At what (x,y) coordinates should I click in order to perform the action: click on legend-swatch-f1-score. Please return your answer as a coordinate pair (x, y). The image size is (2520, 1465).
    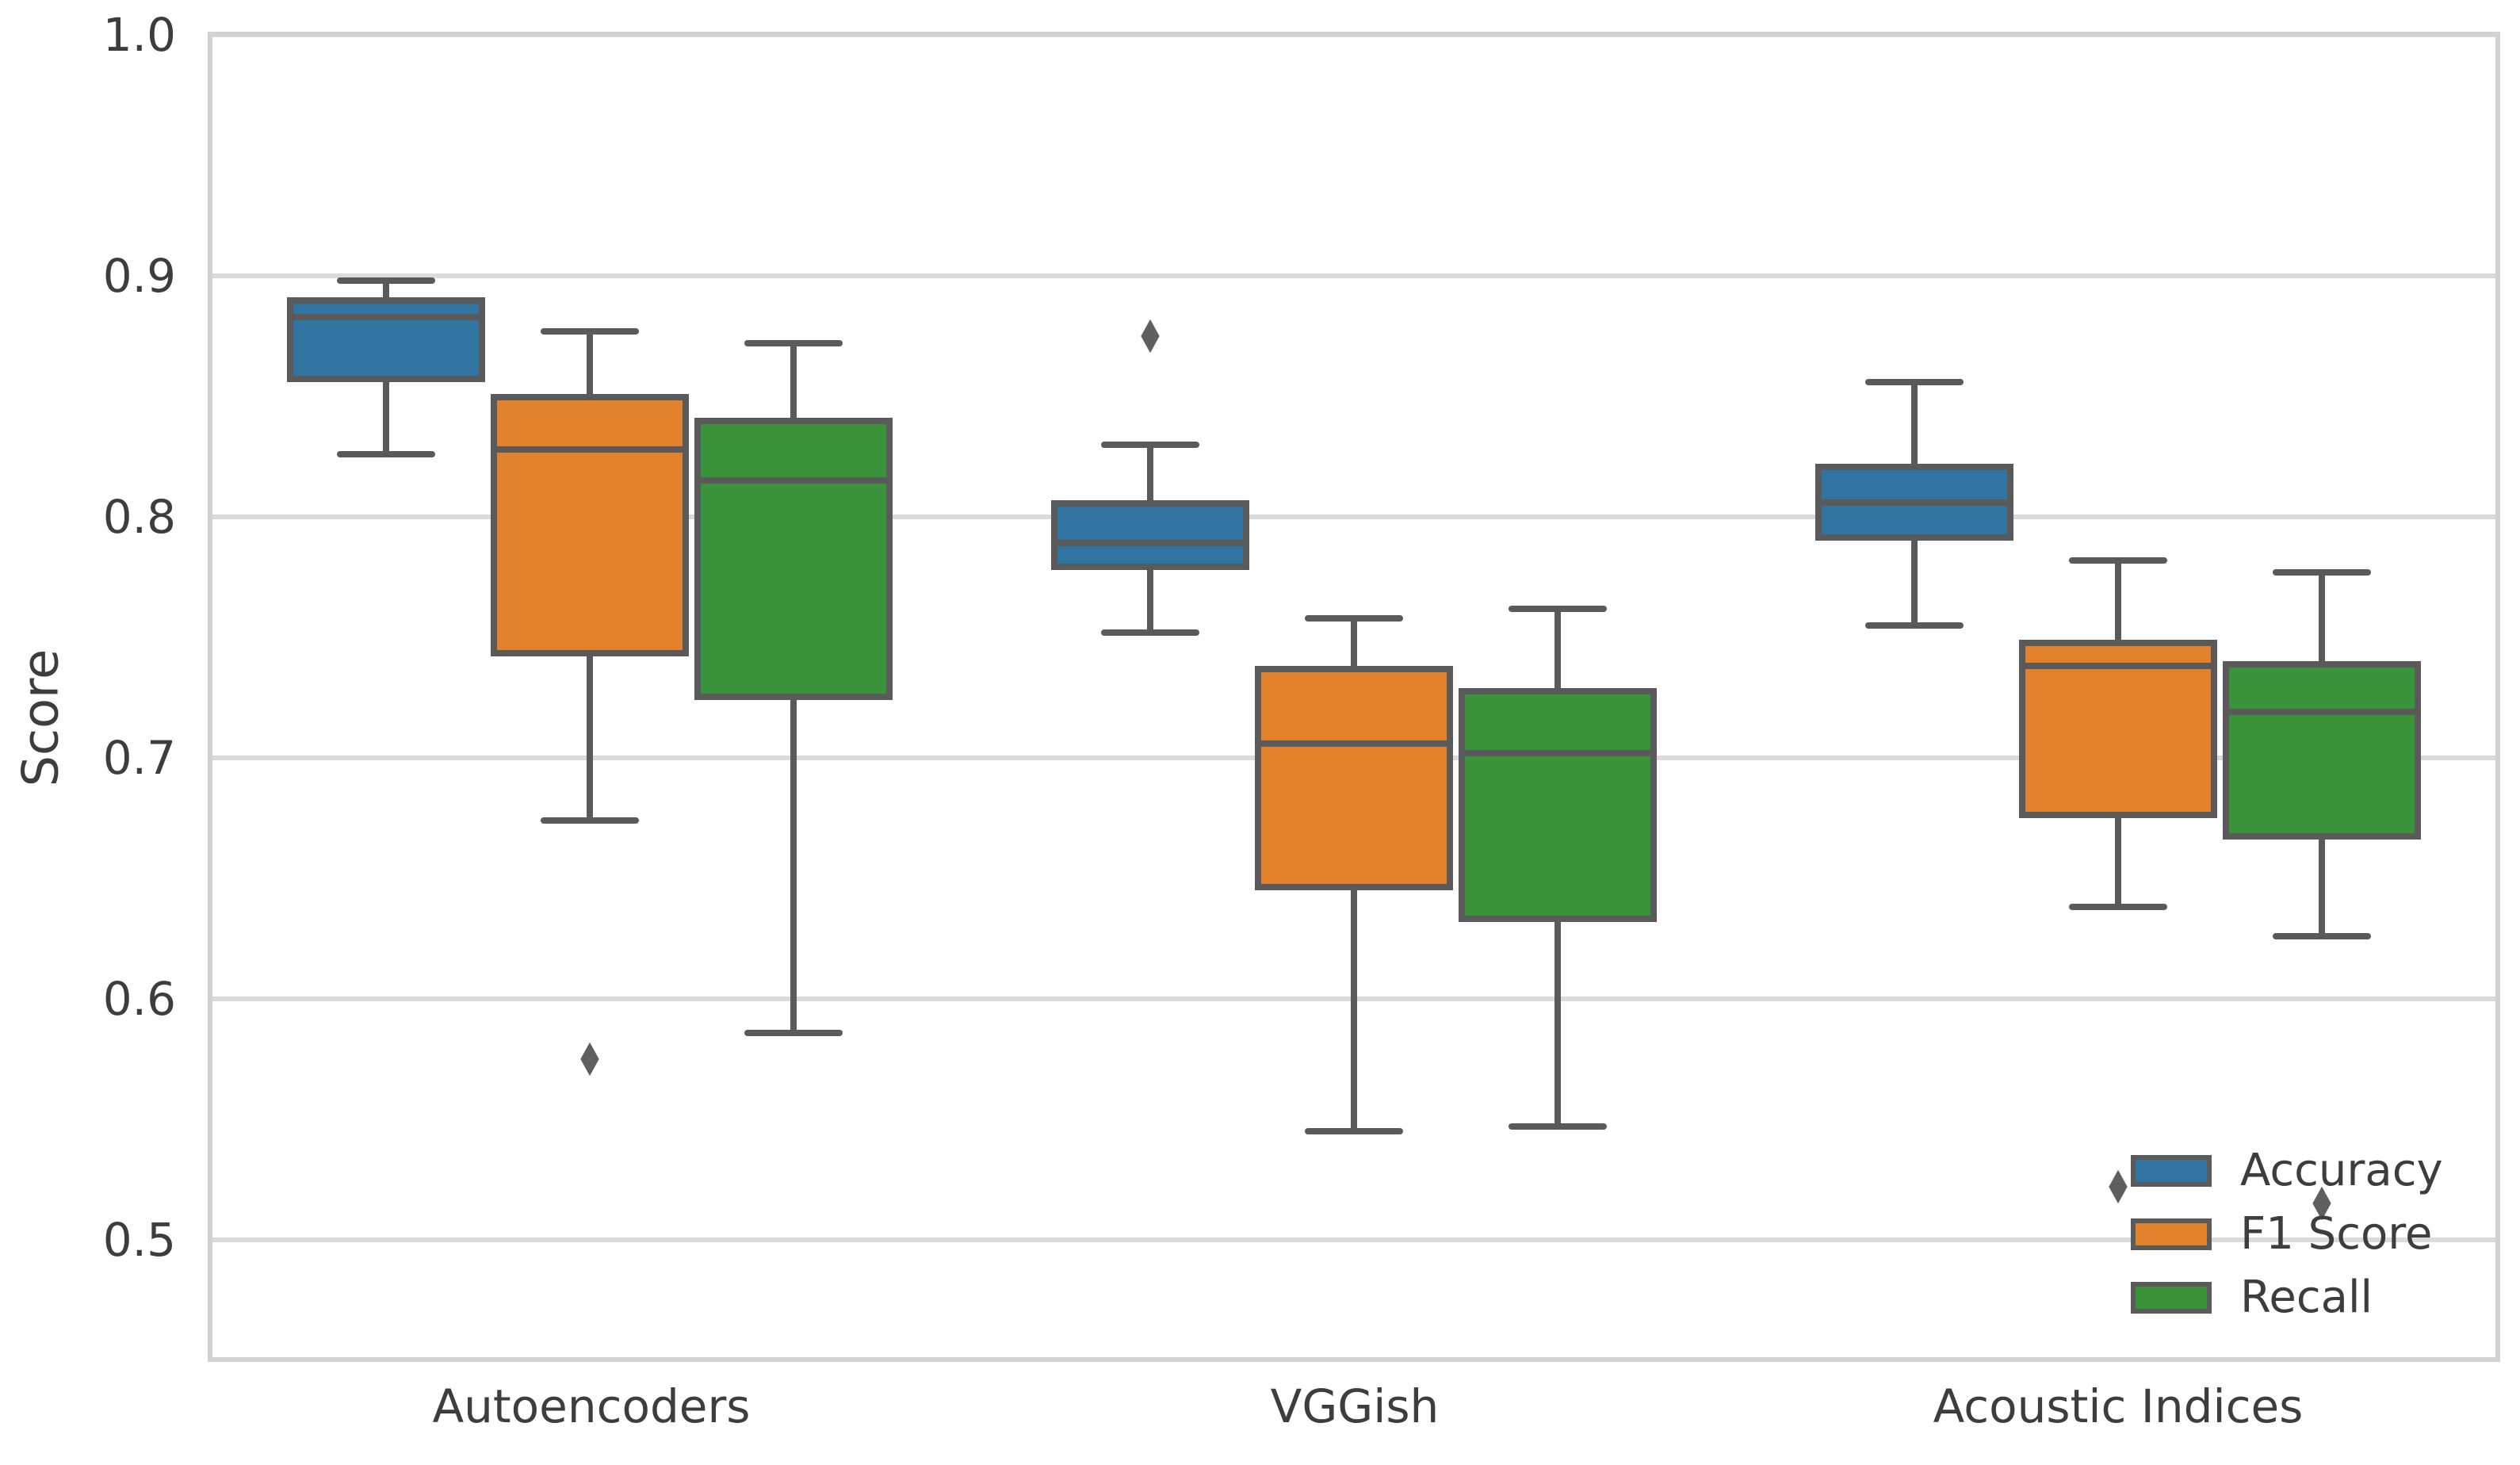
    Looking at the image, I should click on (2171, 1234).